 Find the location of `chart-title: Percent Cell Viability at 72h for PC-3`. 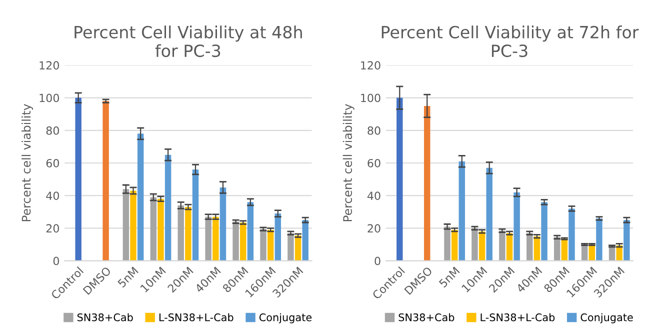

chart-title: Percent Cell Viability at 72h for PC-3 is located at coordinates (510, 42).